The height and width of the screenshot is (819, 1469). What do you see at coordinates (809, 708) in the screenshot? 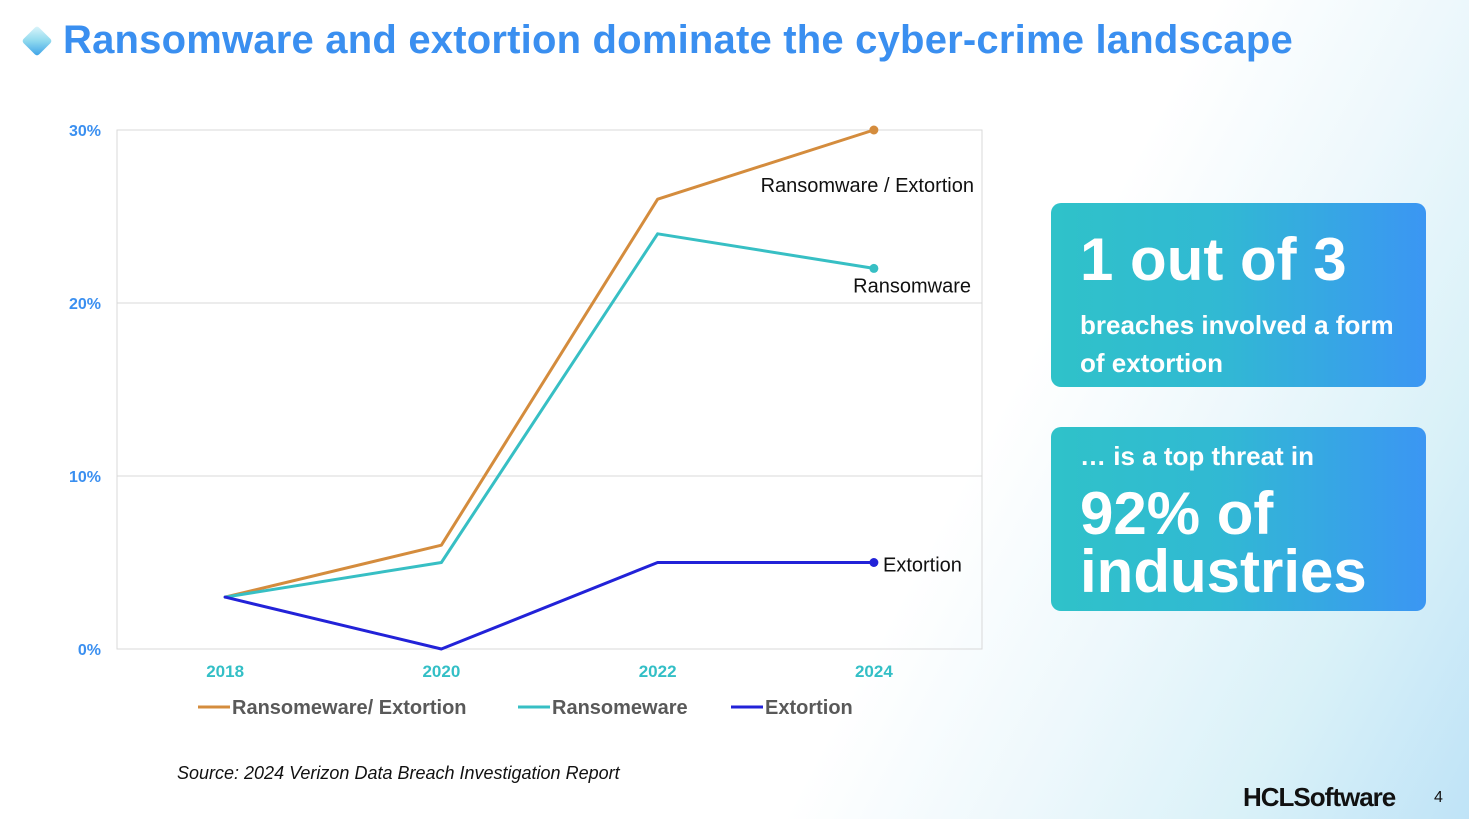
I see `legend-label: Extortion` at bounding box center [809, 708].